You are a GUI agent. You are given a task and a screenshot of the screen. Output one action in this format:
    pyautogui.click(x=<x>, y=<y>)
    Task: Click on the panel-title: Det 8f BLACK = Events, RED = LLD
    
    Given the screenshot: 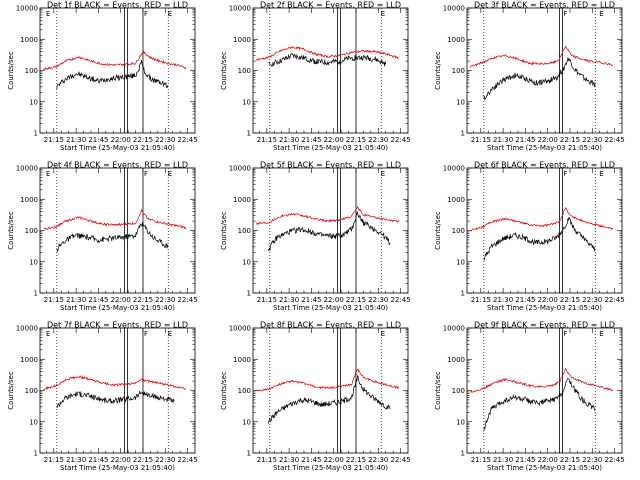 What is the action you would take?
    pyautogui.click(x=330, y=325)
    